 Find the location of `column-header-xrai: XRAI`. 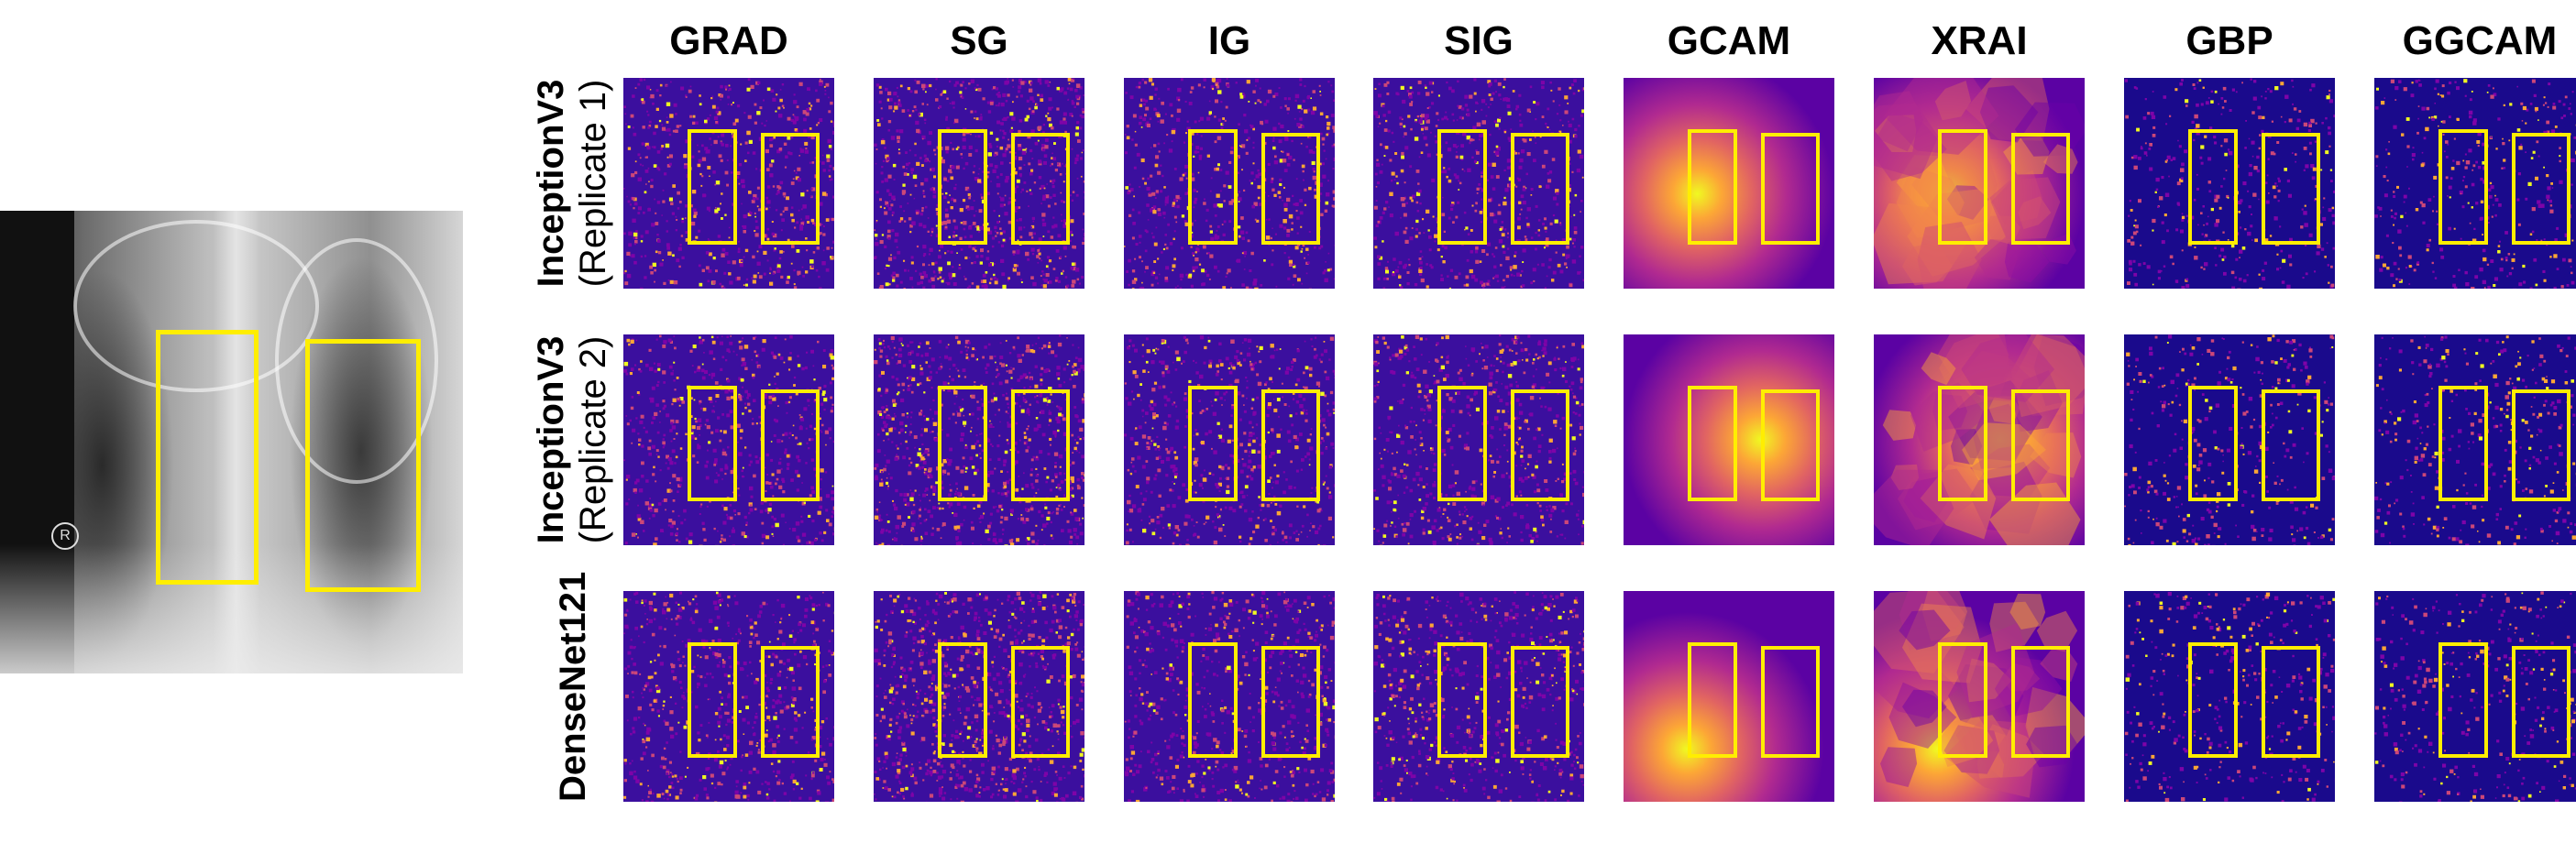

column-header-xrai: XRAI is located at coordinates (1979, 40).